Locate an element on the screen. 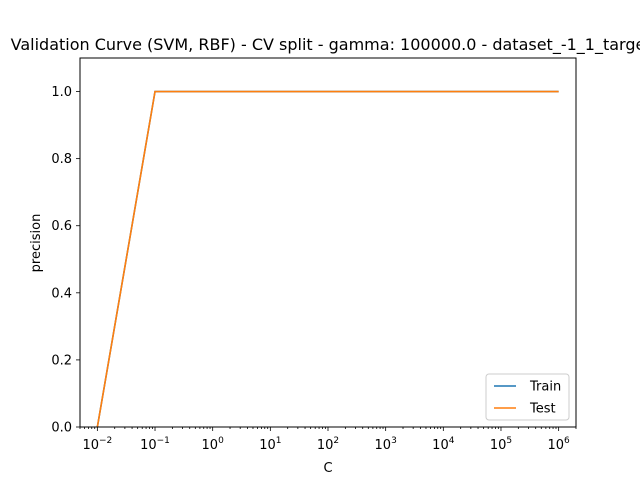 The width and height of the screenshot is (640, 480). y-axis: 0.0 0.2 0.4 0.6 0.8 1.0 is located at coordinates (65, 260).